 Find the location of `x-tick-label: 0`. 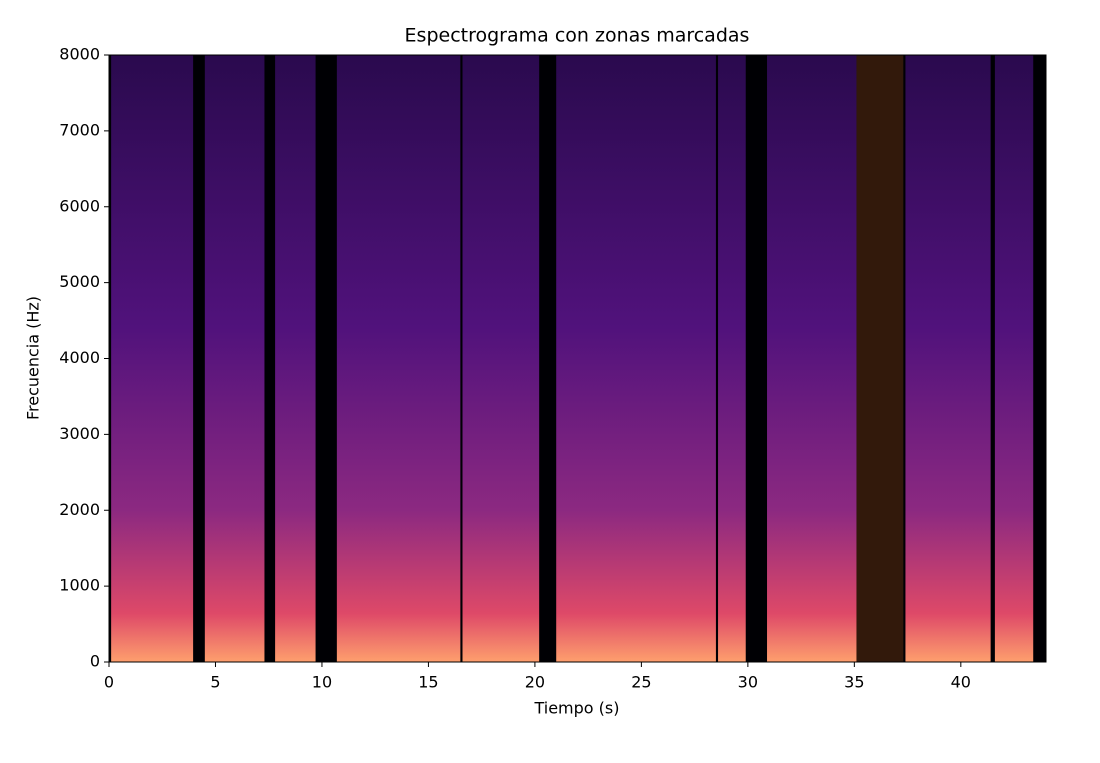

x-tick-label: 0 is located at coordinates (109, 682).